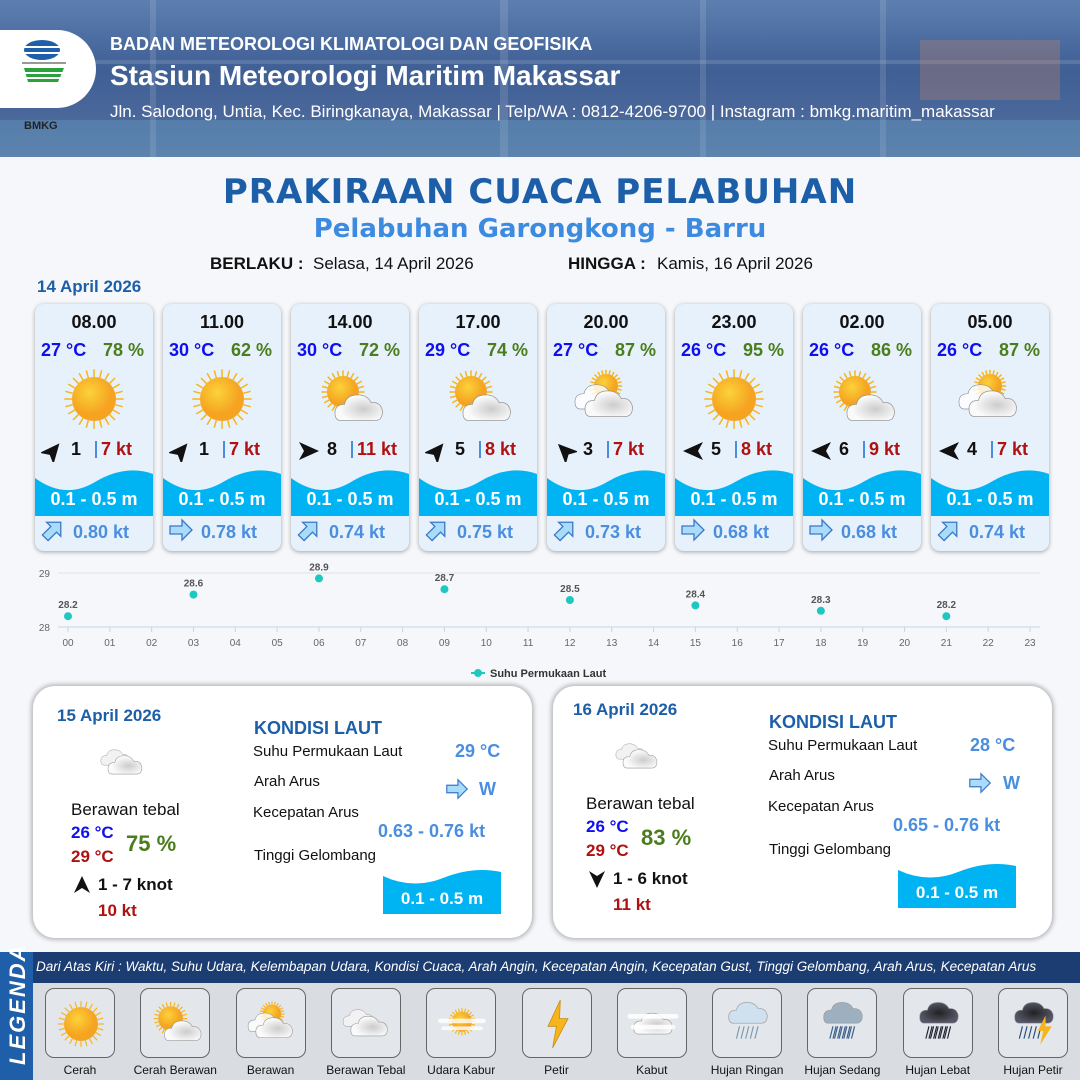  Describe the element at coordinates (319, 567) in the screenshot. I see `data-label: 28.9` at that location.